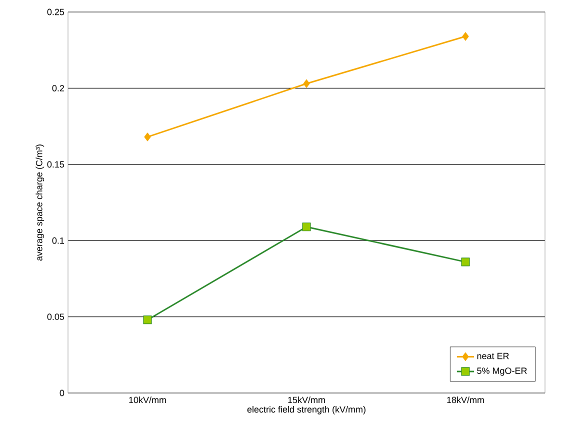 The image size is (568, 445). I want to click on y-tick-label: 0, so click(62, 393).